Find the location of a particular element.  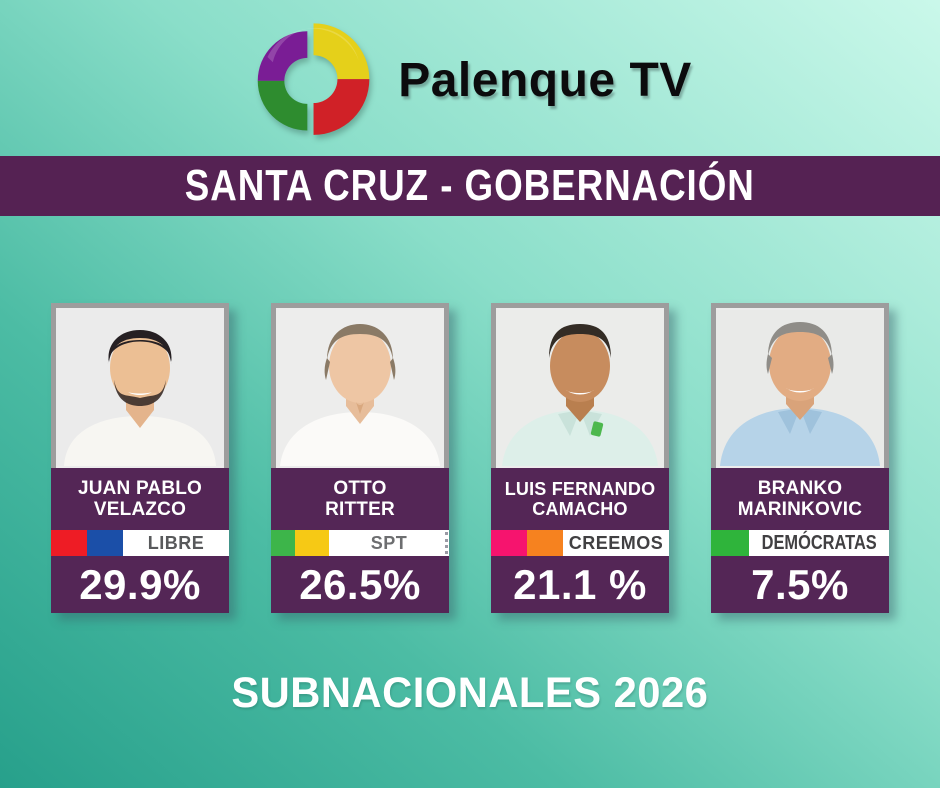

logo-quadrant-purple is located at coordinates (282, 56).